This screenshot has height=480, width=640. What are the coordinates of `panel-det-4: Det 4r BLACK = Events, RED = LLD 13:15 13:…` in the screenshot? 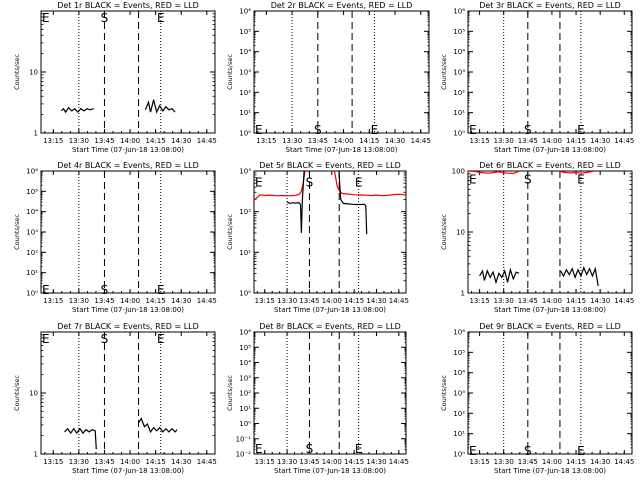 It's located at (115, 237).